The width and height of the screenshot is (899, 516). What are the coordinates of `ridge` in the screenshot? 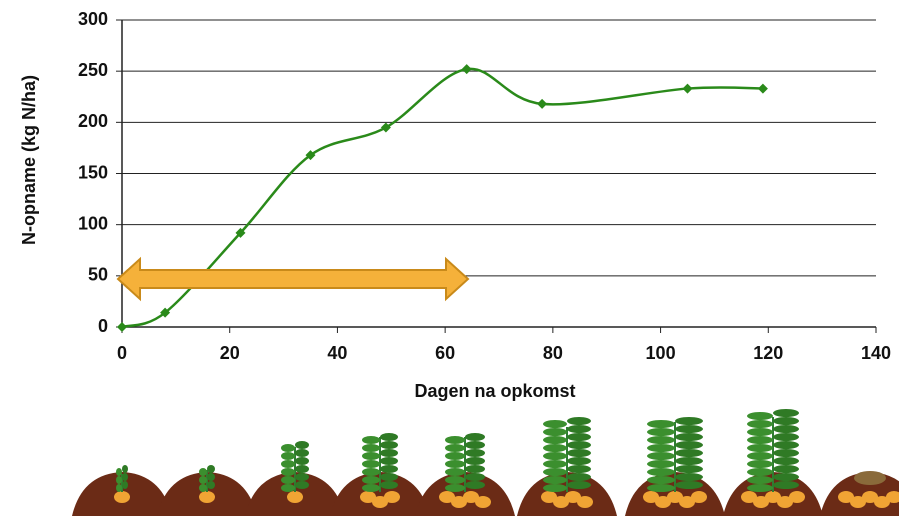 It's located at (380, 494).